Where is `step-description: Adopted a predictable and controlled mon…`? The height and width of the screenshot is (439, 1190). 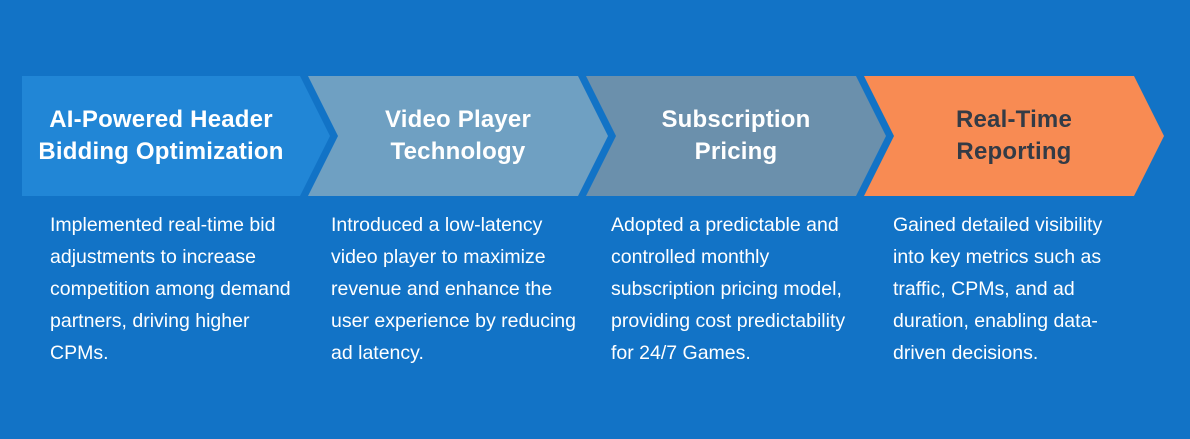 step-description: Adopted a predictable and controlled mon… is located at coordinates (728, 289).